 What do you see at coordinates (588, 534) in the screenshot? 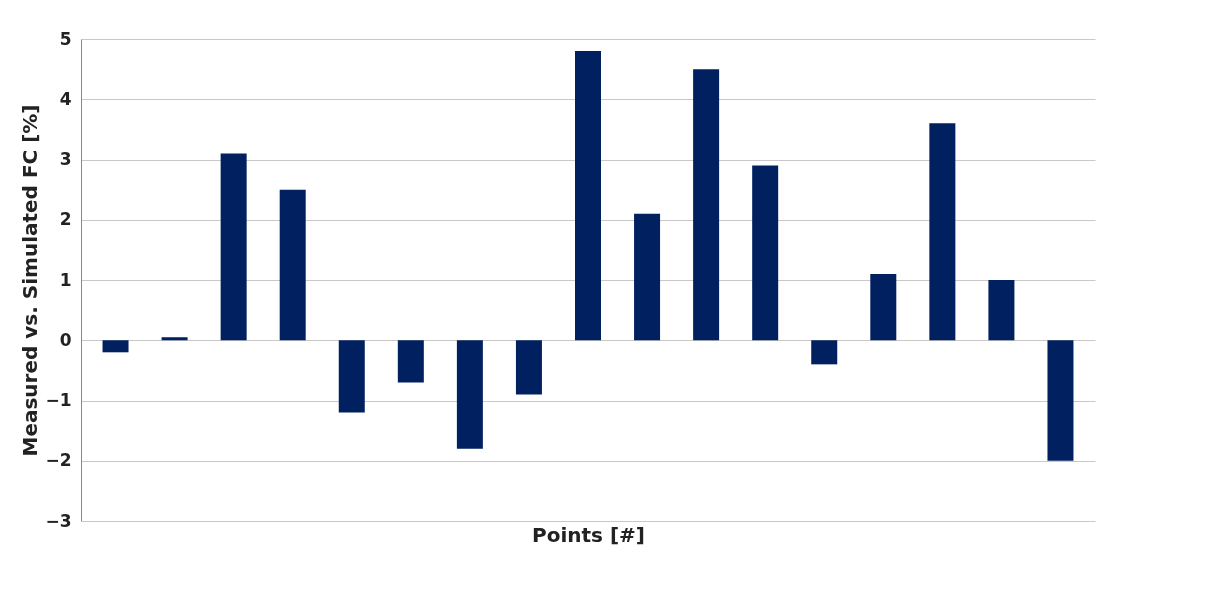
I see `x-axis-title: Points [#]` at bounding box center [588, 534].